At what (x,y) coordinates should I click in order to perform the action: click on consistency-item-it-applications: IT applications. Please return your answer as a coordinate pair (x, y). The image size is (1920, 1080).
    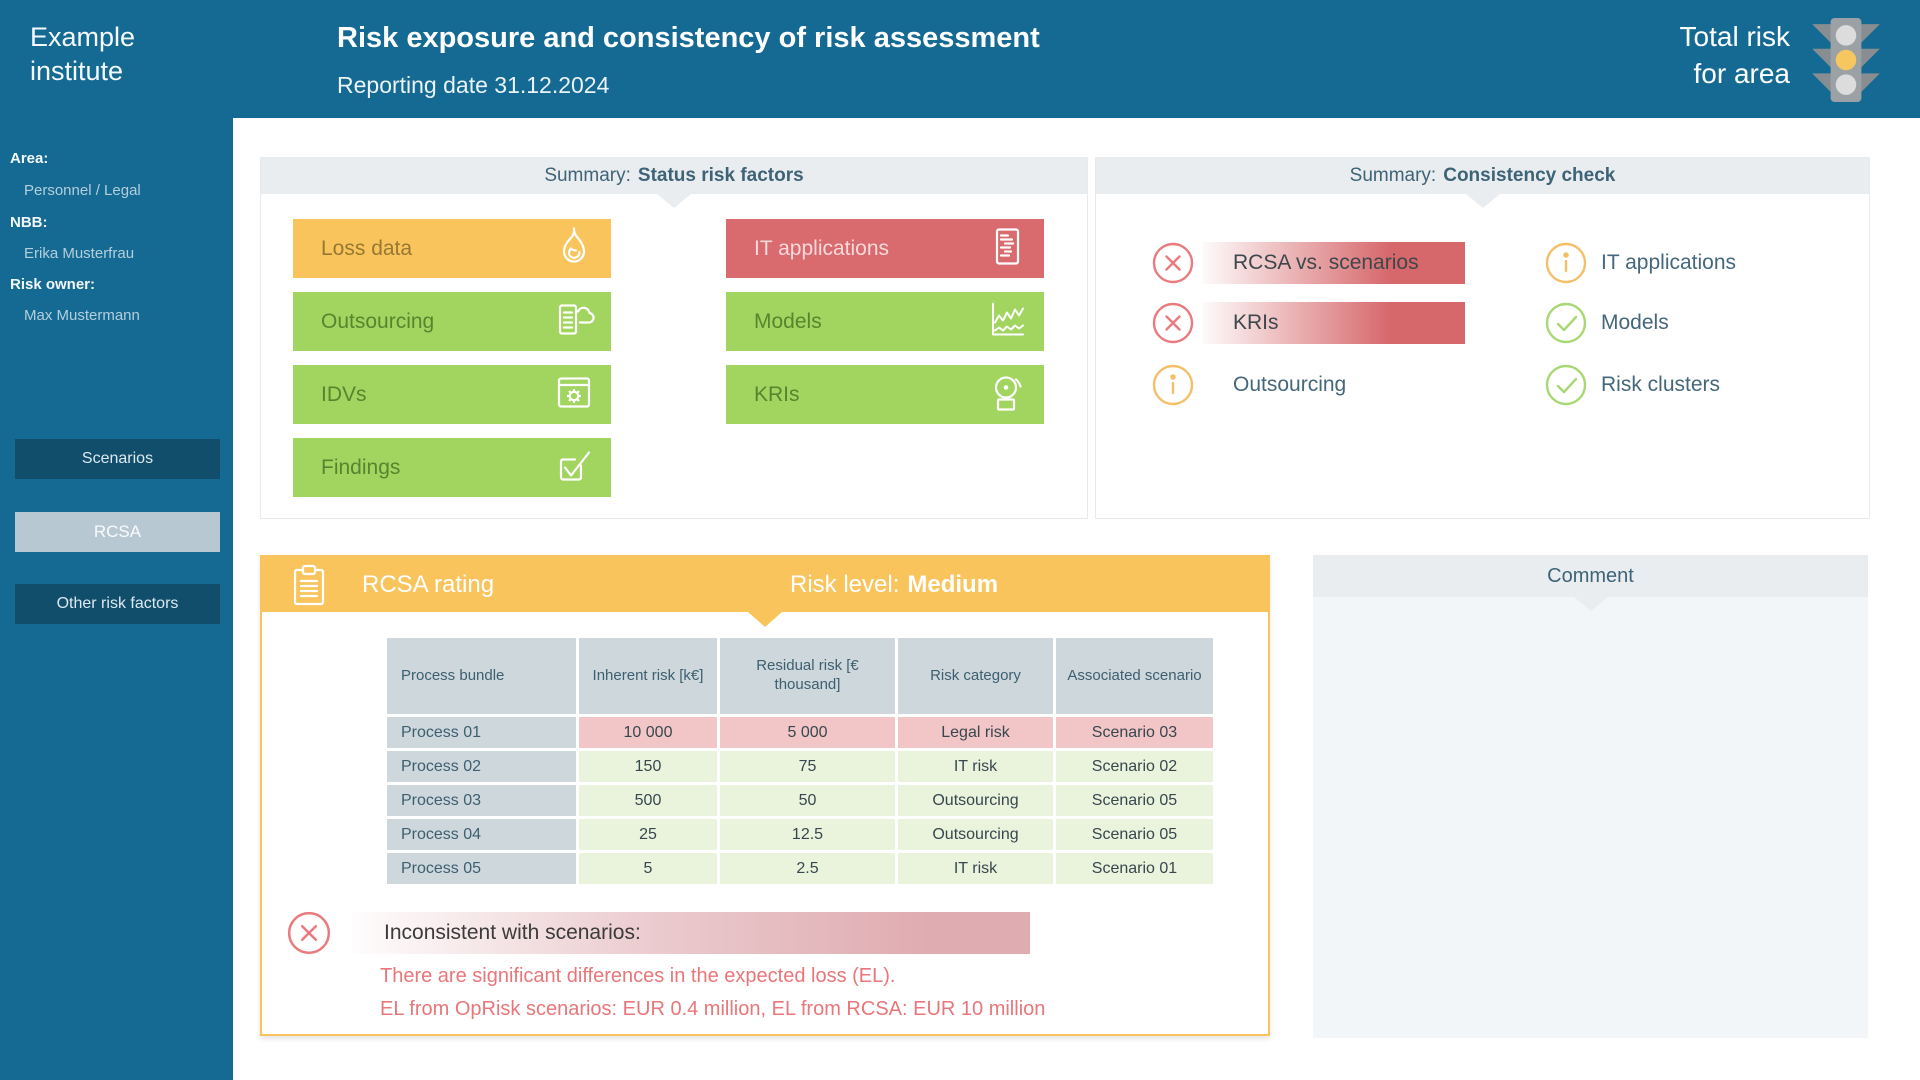
    Looking at the image, I should click on (1669, 262).